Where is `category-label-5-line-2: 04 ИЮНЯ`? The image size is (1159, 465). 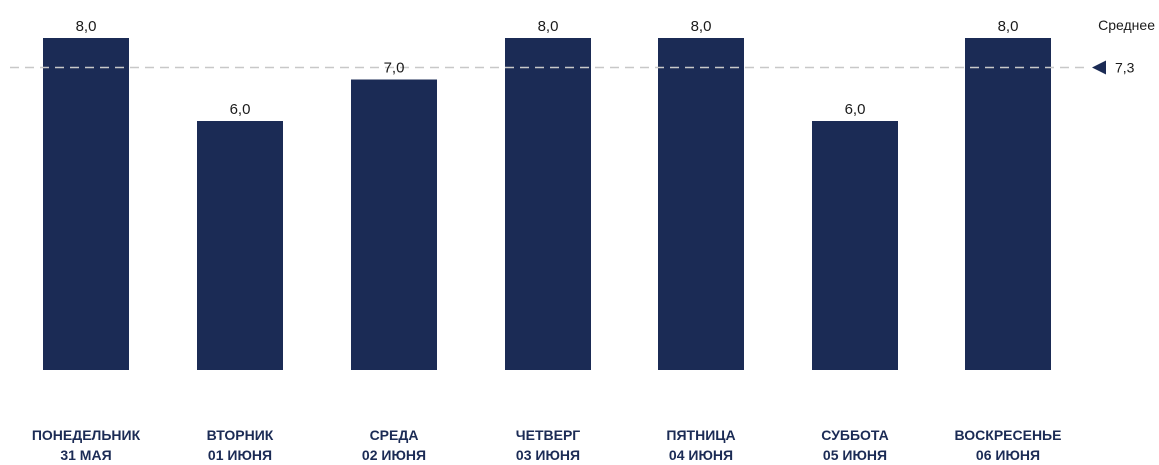 category-label-5-line-2: 04 ИЮНЯ is located at coordinates (701, 455).